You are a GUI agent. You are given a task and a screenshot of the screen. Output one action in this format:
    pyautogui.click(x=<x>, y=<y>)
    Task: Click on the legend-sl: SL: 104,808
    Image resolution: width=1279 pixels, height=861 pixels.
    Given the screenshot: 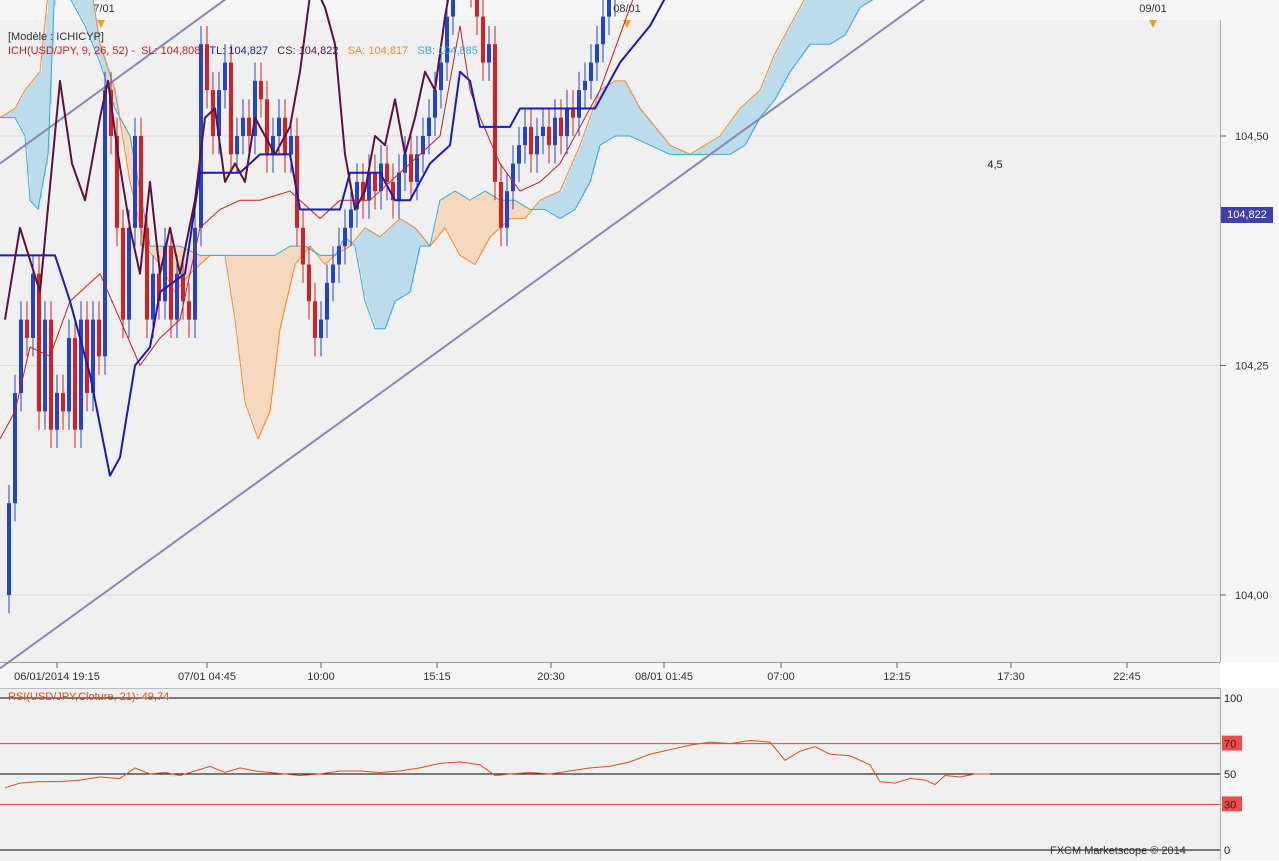 What is the action you would take?
    pyautogui.click(x=170, y=51)
    